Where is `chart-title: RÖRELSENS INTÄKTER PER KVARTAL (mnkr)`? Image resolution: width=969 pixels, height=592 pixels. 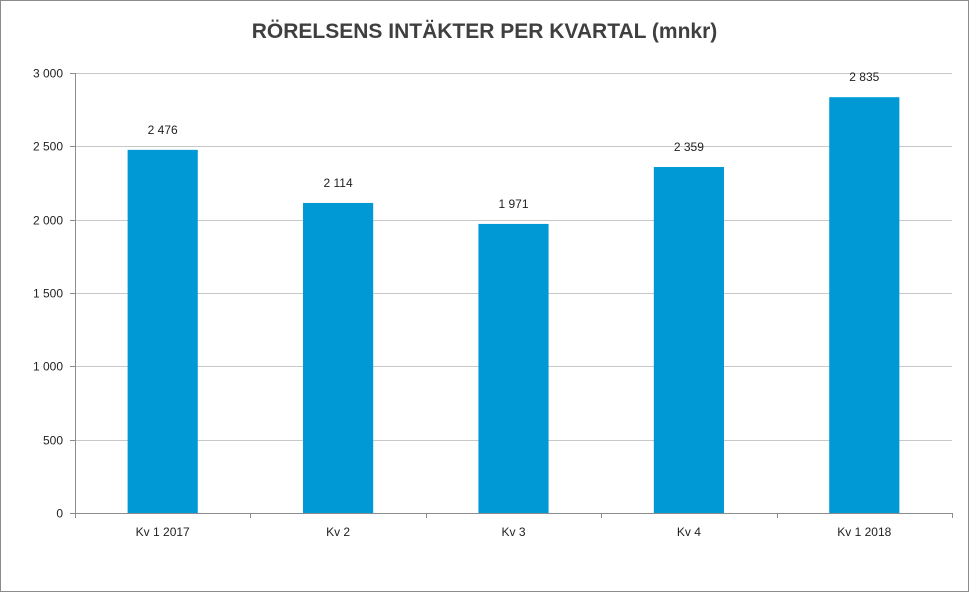
chart-title: RÖRELSENS INTÄKTER PER KVARTAL (mnkr) is located at coordinates (484, 31).